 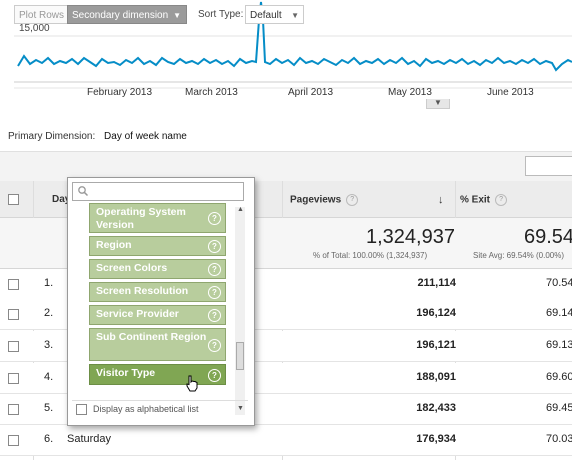 What do you see at coordinates (120, 15) in the screenshot?
I see `secondary-dimension-label: Secondary dimension` at bounding box center [120, 15].